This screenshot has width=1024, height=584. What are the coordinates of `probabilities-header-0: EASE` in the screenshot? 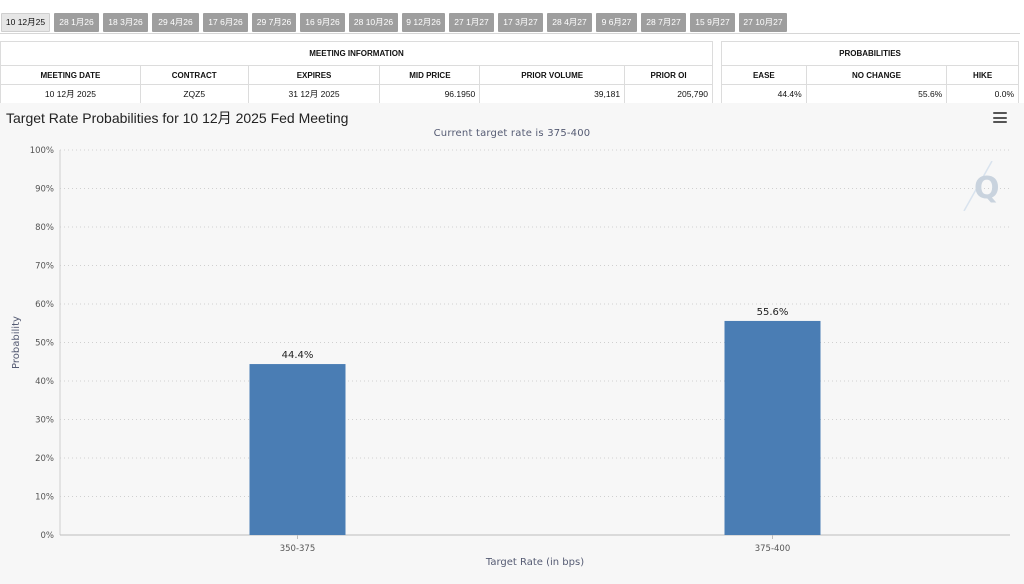 It's located at (764, 75).